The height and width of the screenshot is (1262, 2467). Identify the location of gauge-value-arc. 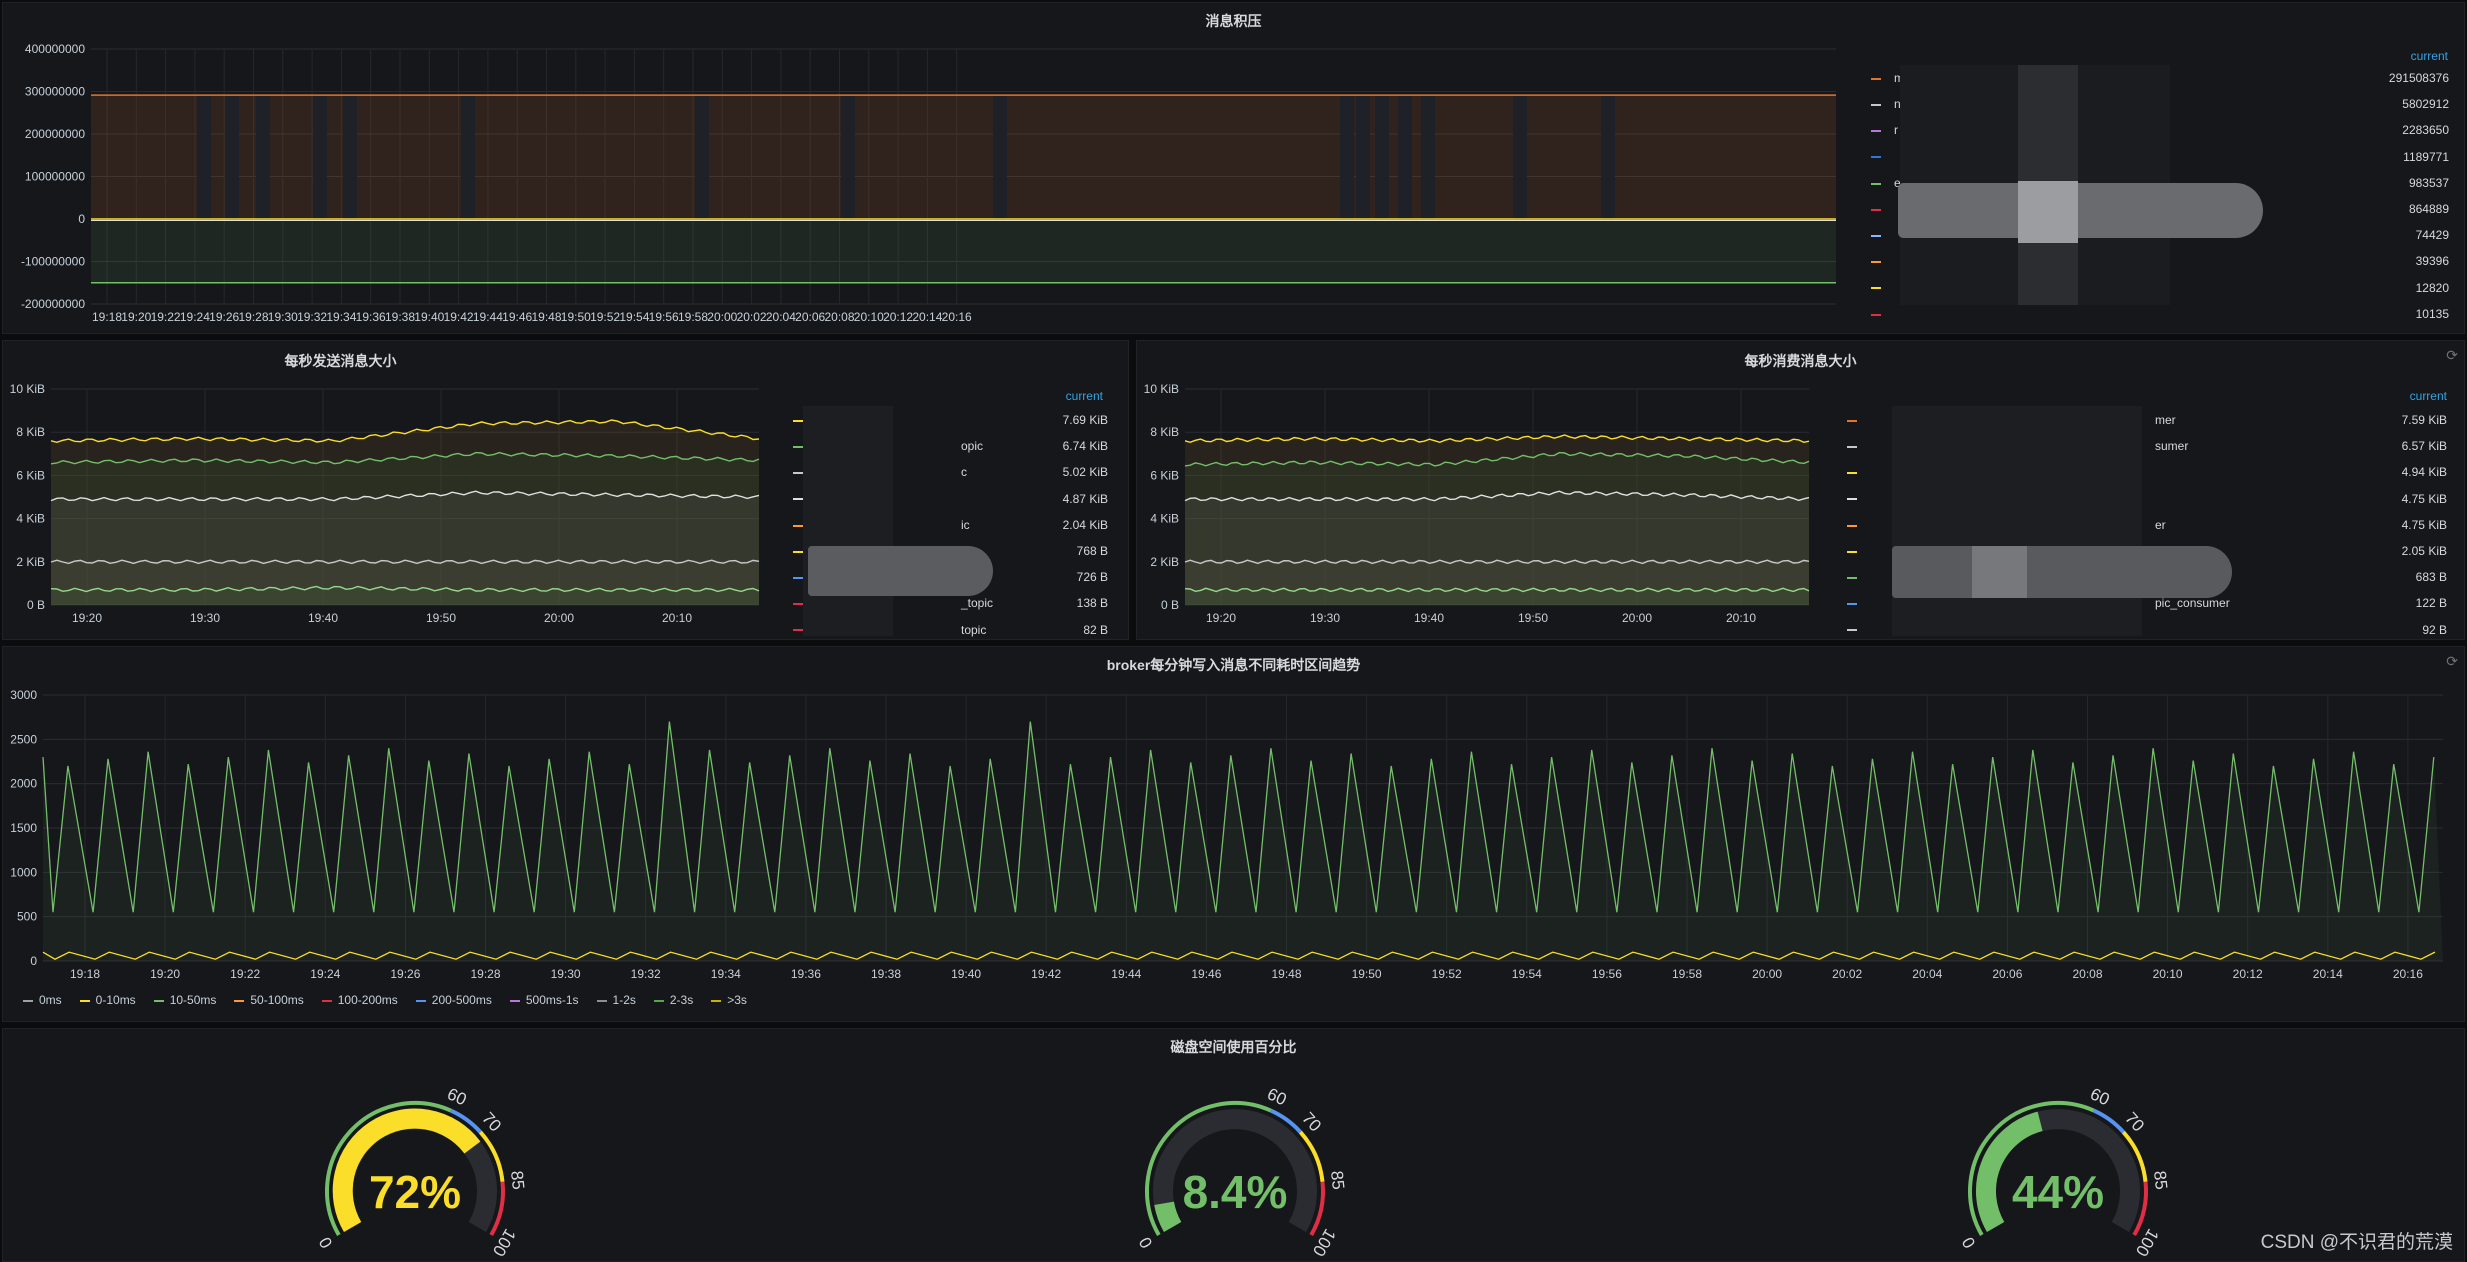
(1168, 1216).